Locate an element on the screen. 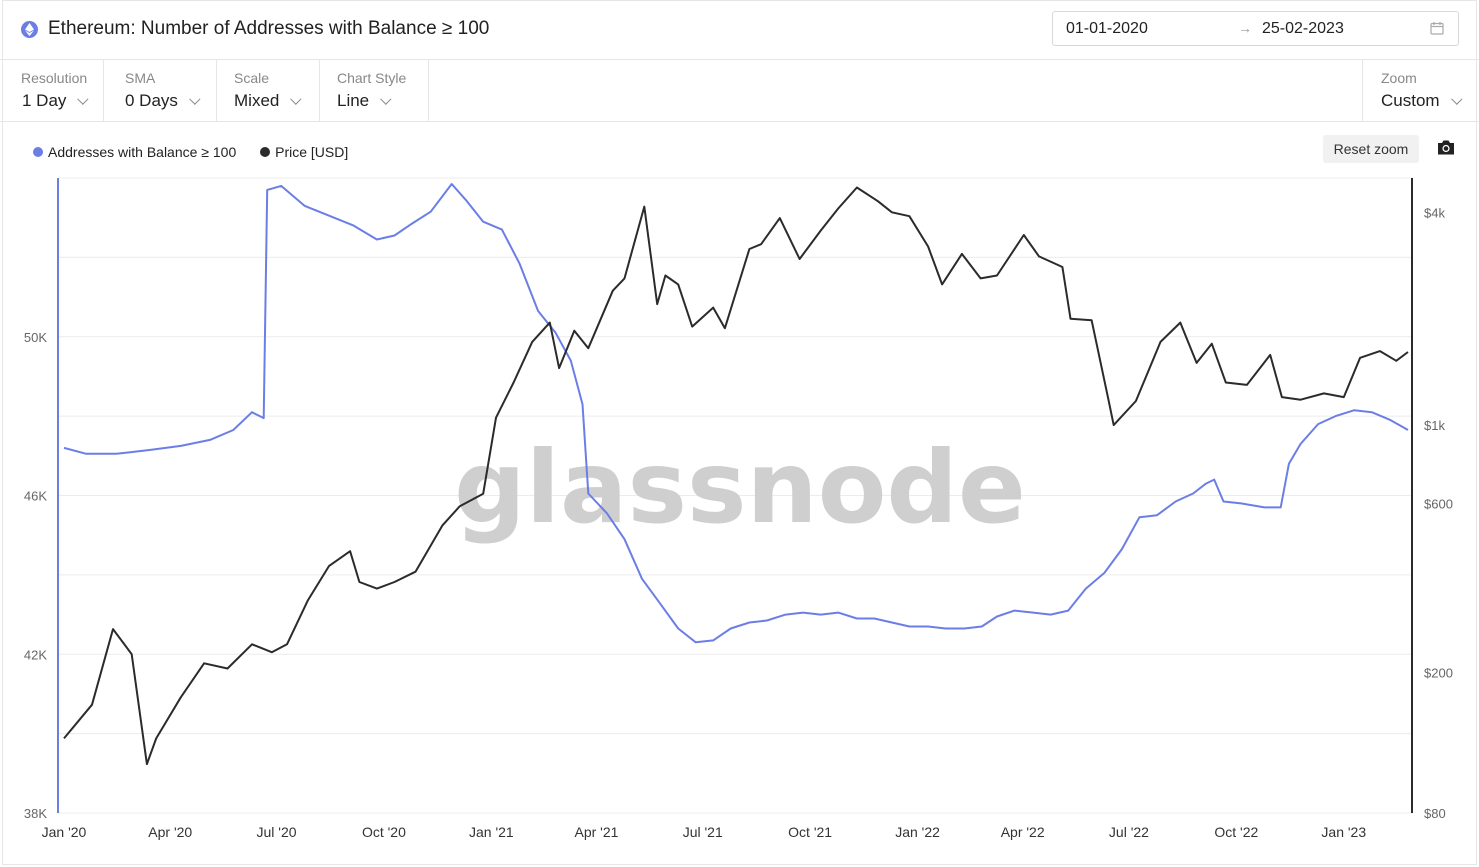  left-axis-tick-label: 46K is located at coordinates (35, 496).